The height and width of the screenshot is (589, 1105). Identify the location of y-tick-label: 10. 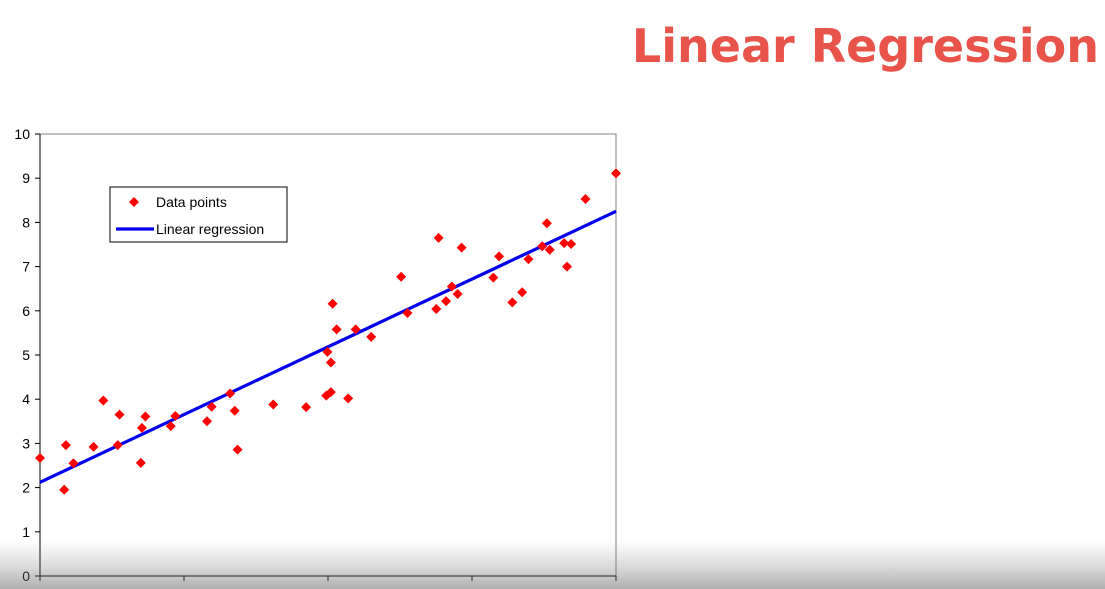
(22, 134).